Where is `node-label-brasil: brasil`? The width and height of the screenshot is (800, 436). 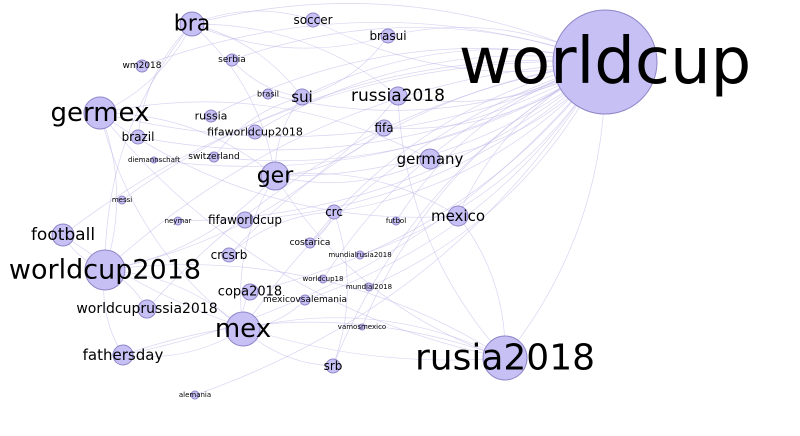
node-label-brasil: brasil is located at coordinates (268, 94).